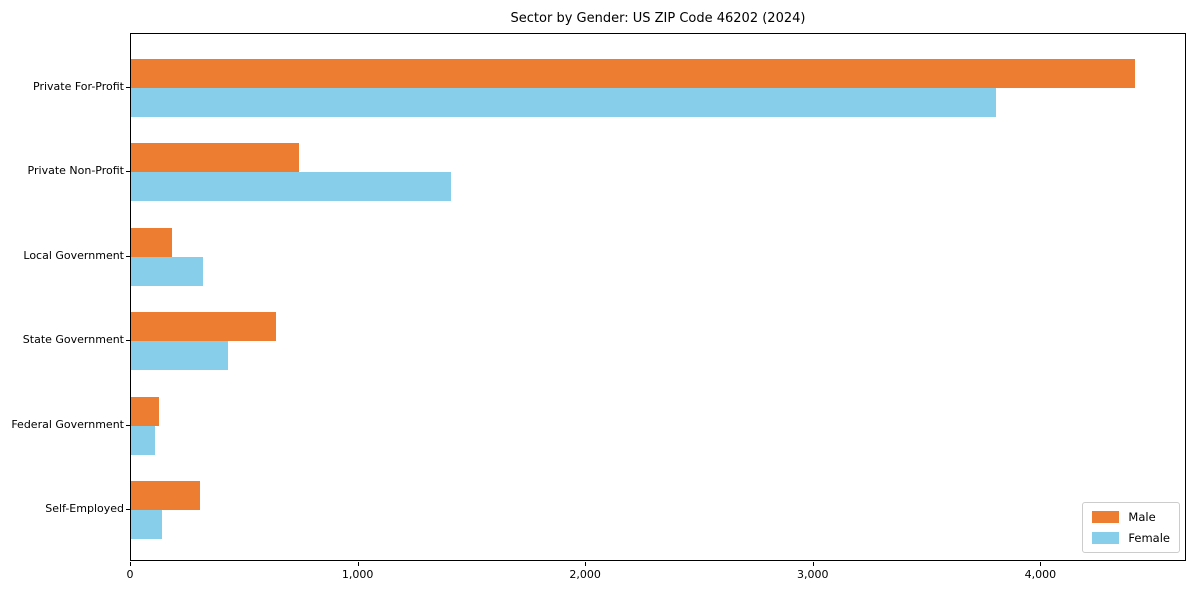 This screenshot has height=600, width=1200. What do you see at coordinates (67, 424) in the screenshot?
I see `ytick-label-federal-government: Federal Government` at bounding box center [67, 424].